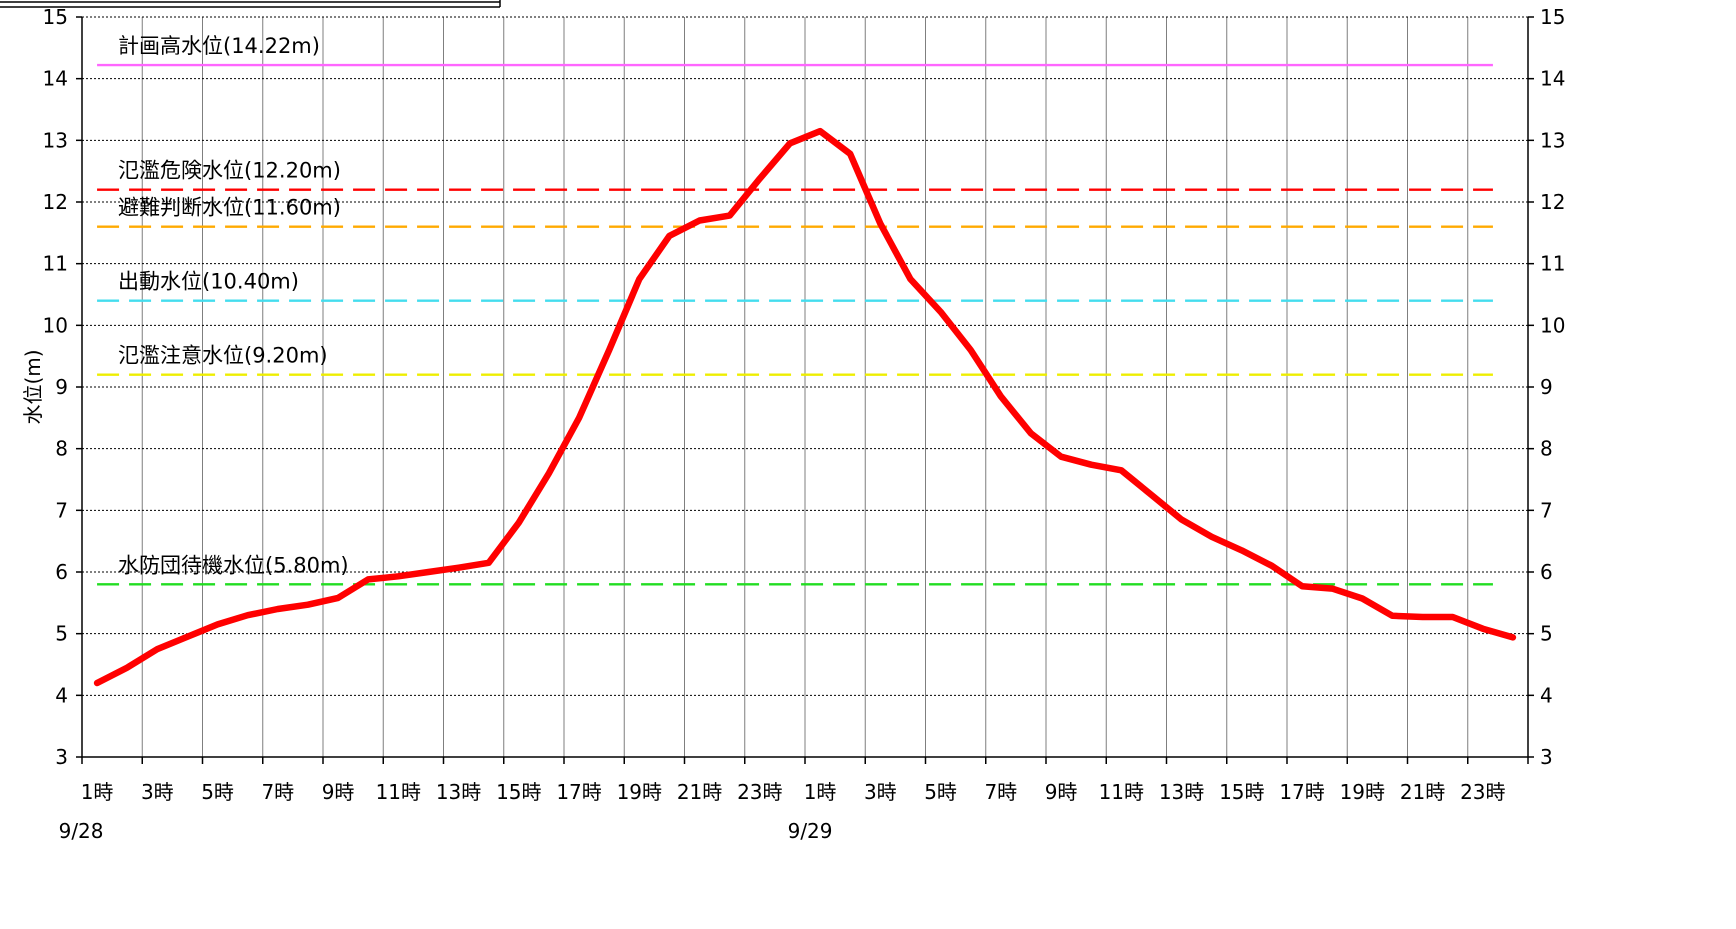 The width and height of the screenshot is (1736, 929). I want to click on y-tick-label-left: 5, so click(61, 634).